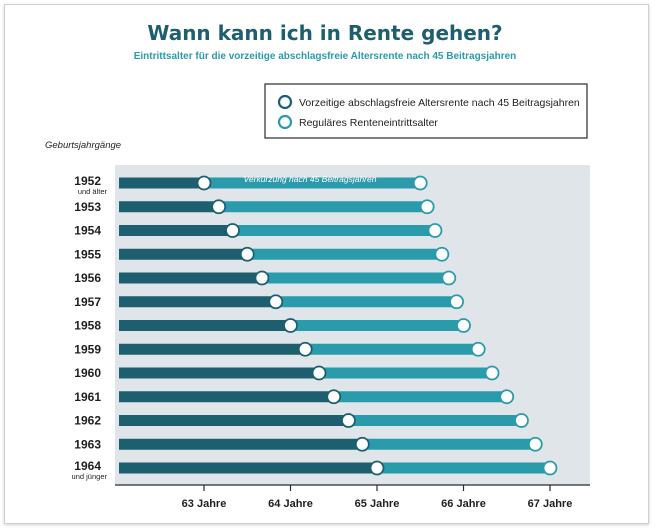  What do you see at coordinates (205, 325) in the screenshot?
I see `bar-early-1958` at bounding box center [205, 325].